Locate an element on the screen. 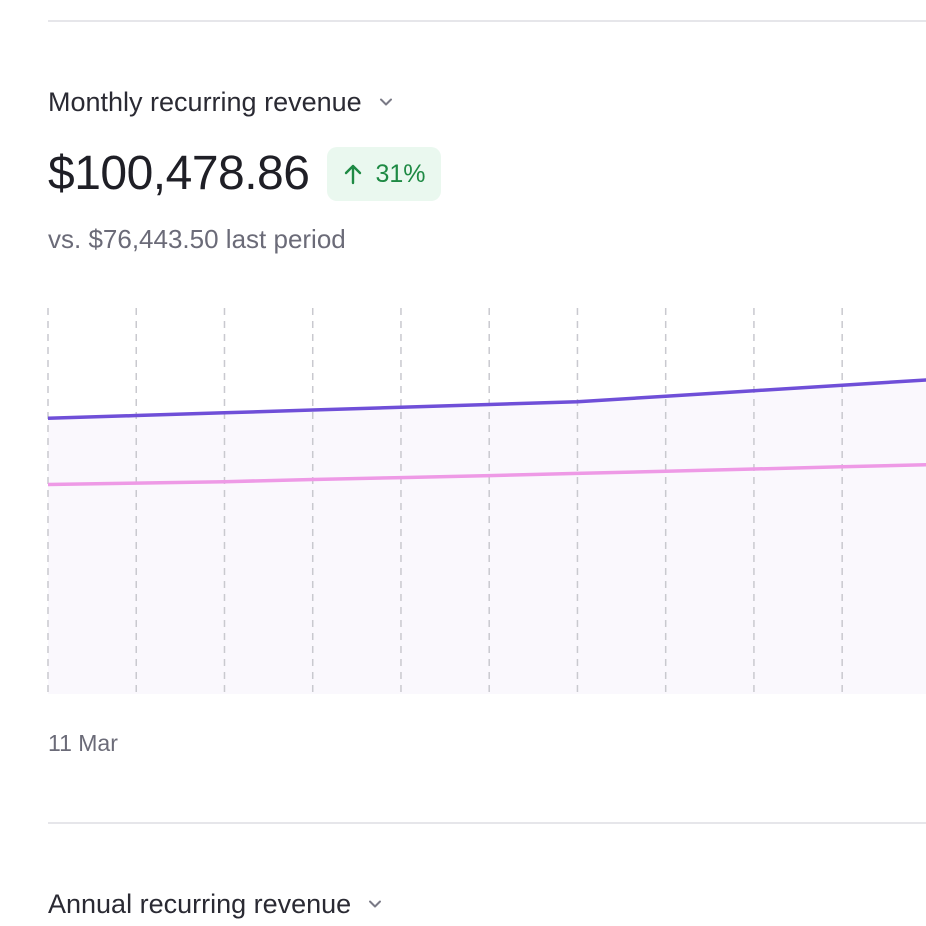 The image size is (926, 926). series-line-previous is located at coordinates (486, 474).